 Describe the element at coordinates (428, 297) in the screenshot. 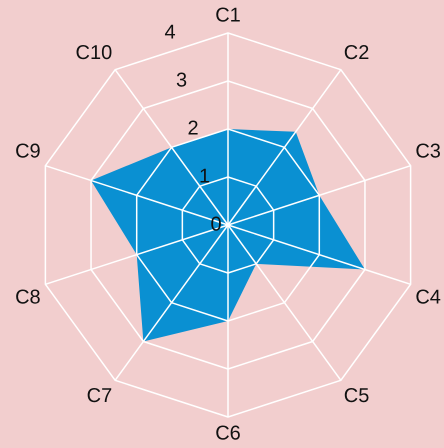

I see `spoke-label: C4` at that location.